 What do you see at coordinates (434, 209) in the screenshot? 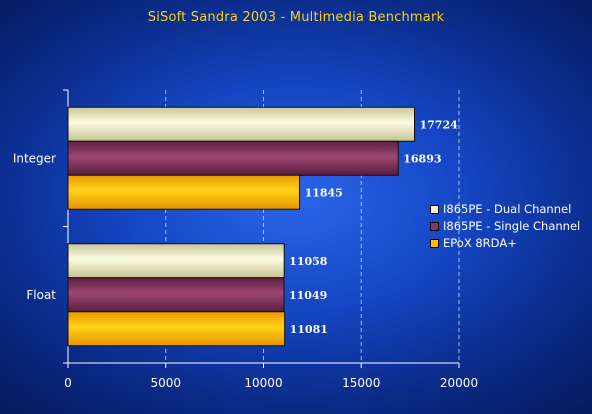
I see `legend-swatch-dual-channel` at bounding box center [434, 209].